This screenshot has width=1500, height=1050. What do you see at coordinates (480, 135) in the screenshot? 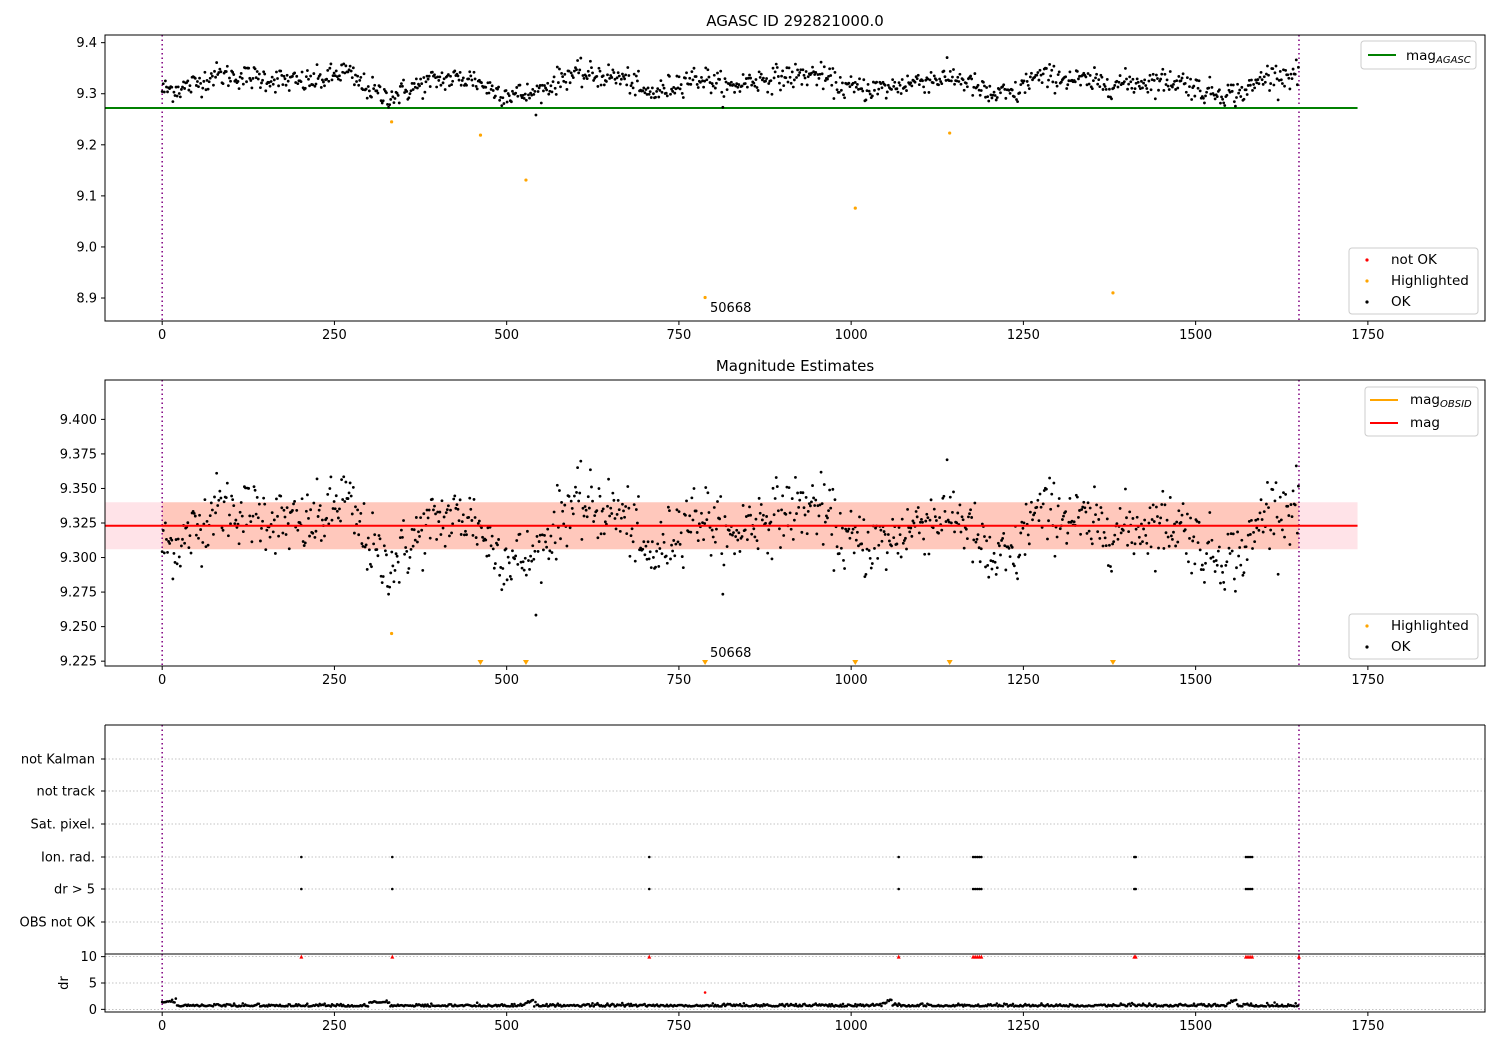
I see `highlighted-point` at bounding box center [480, 135].